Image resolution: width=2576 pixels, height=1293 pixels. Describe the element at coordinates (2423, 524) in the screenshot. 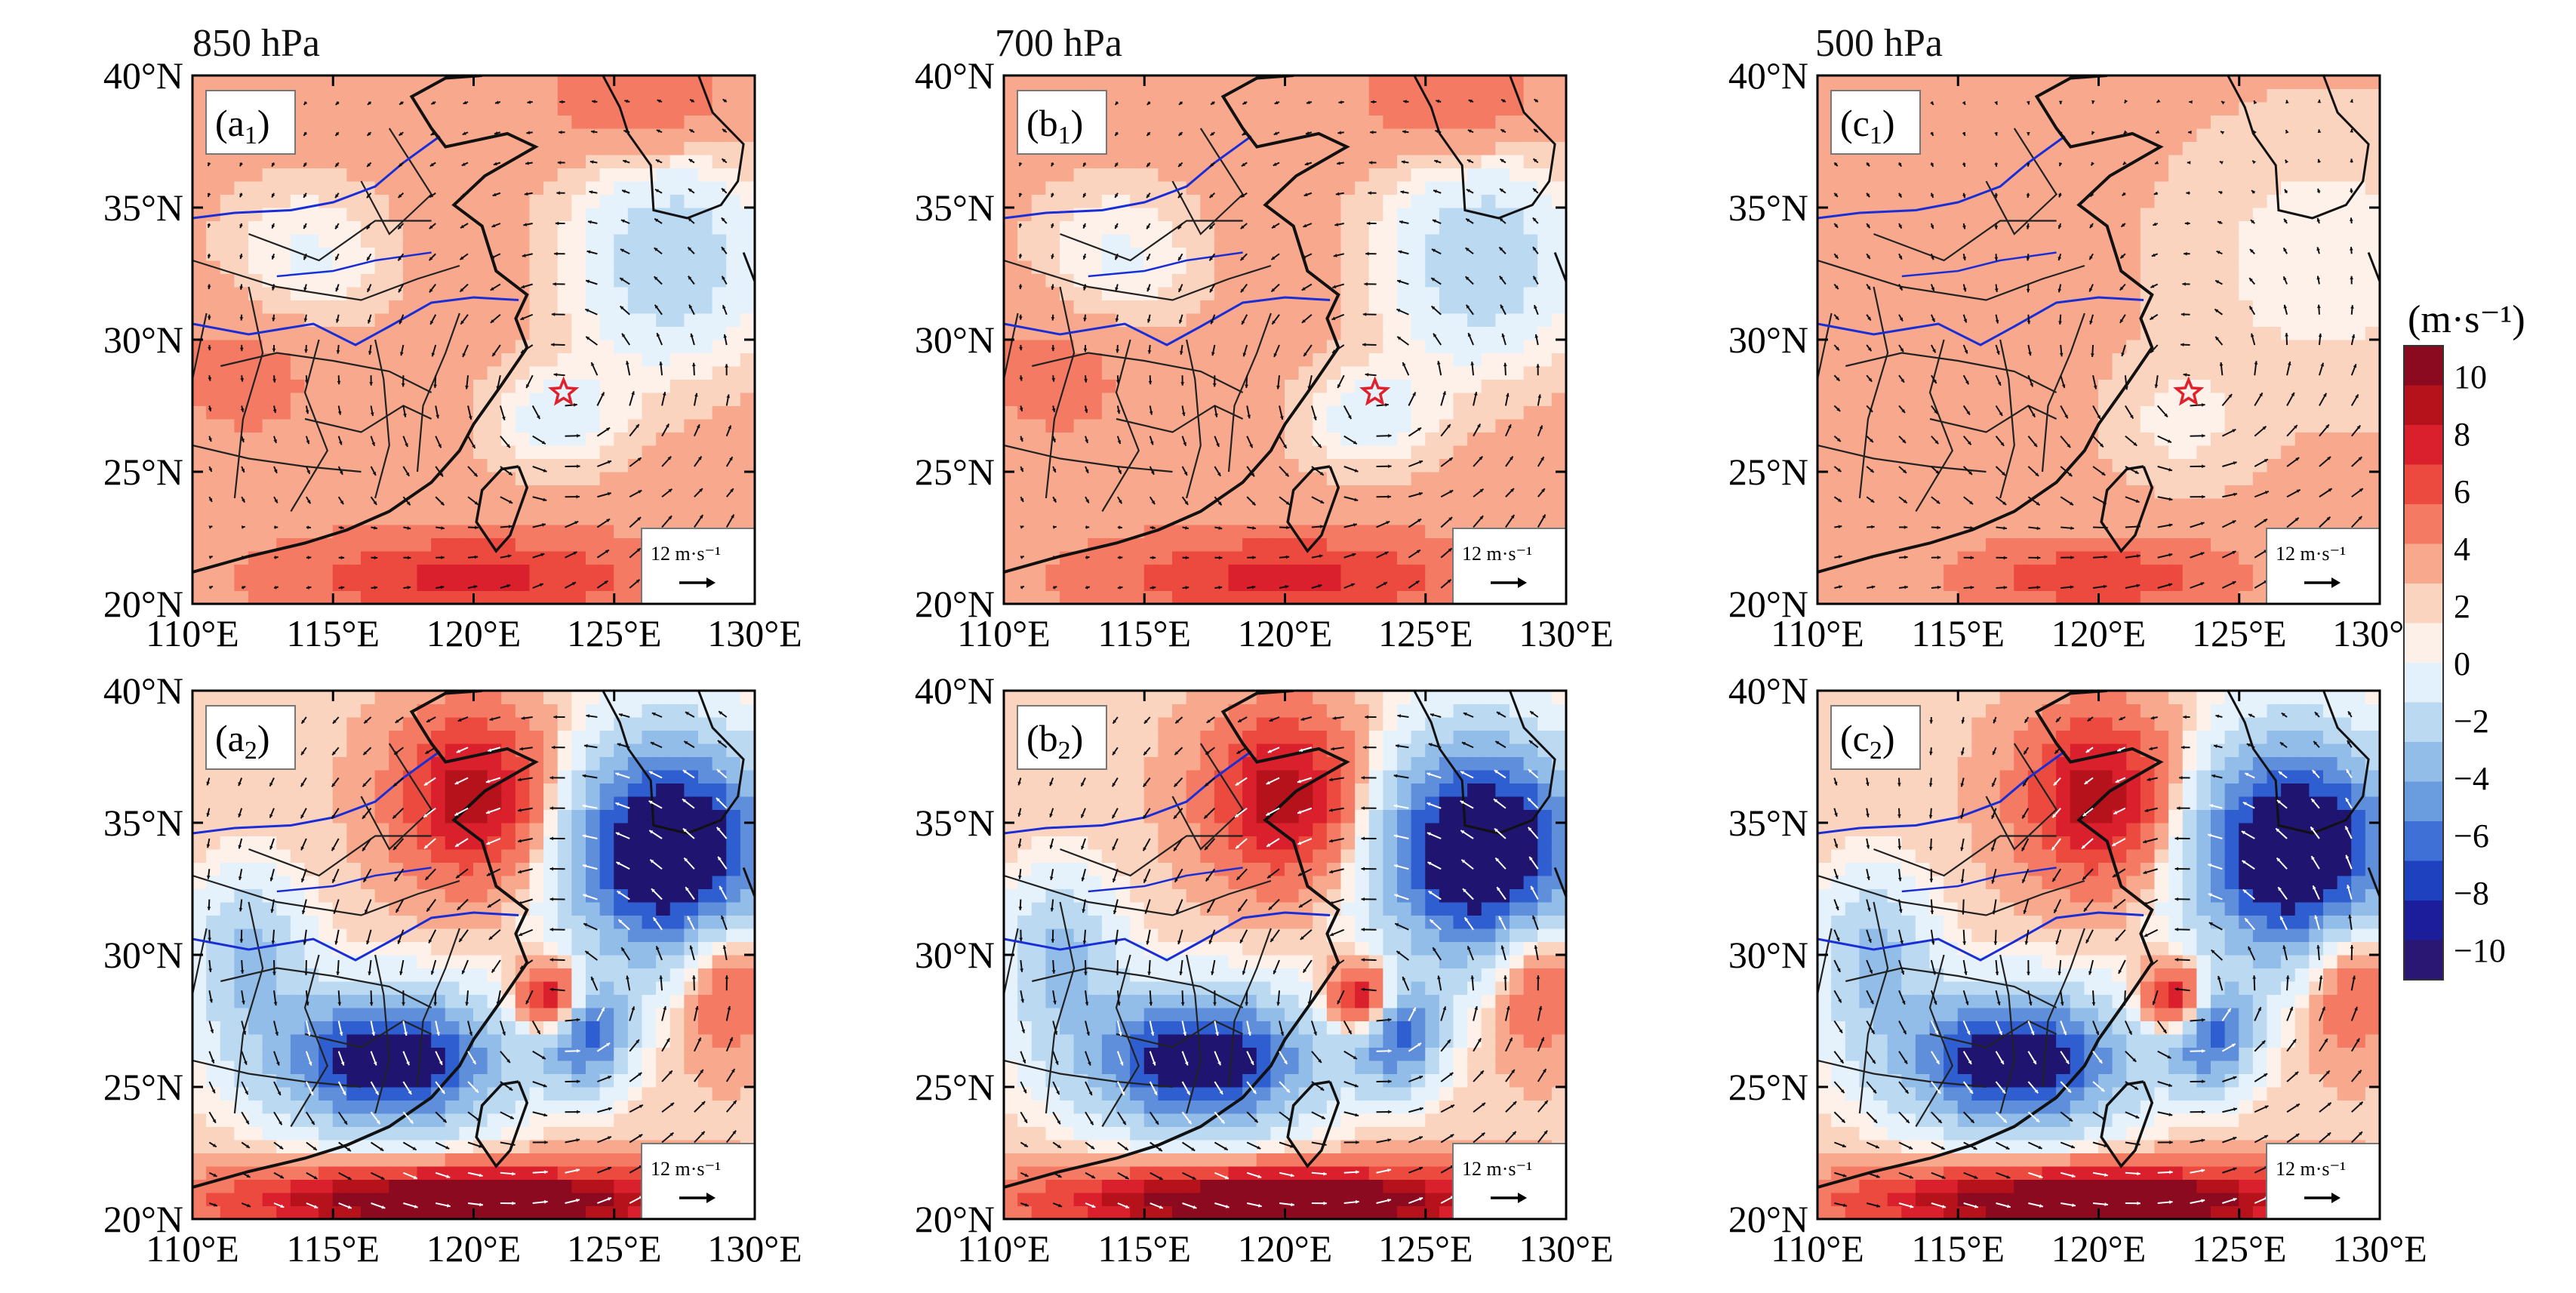

I see `colorbar-swatch` at that location.